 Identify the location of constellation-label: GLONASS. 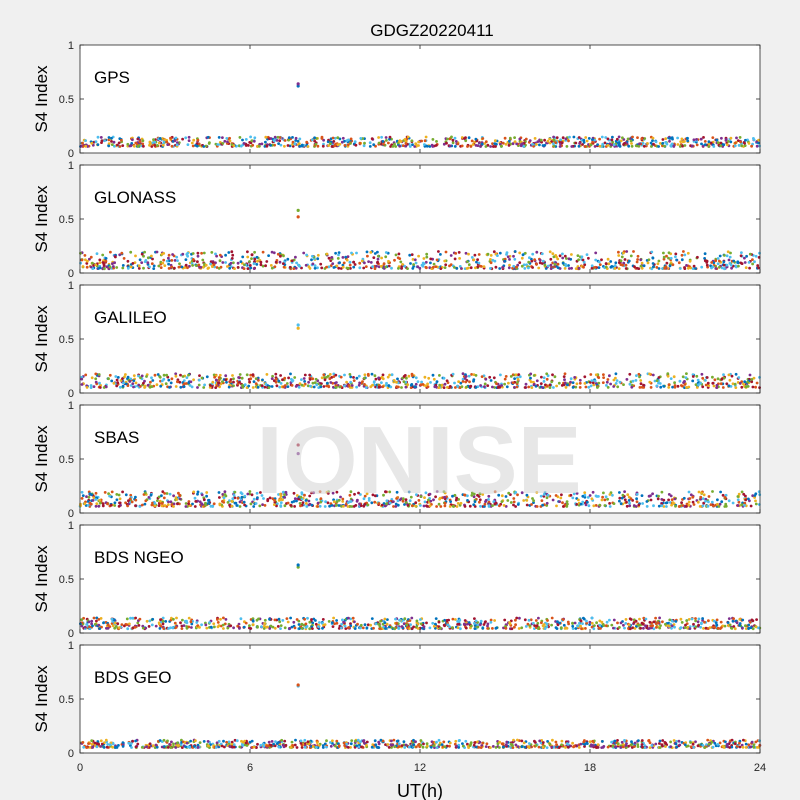
(135, 197).